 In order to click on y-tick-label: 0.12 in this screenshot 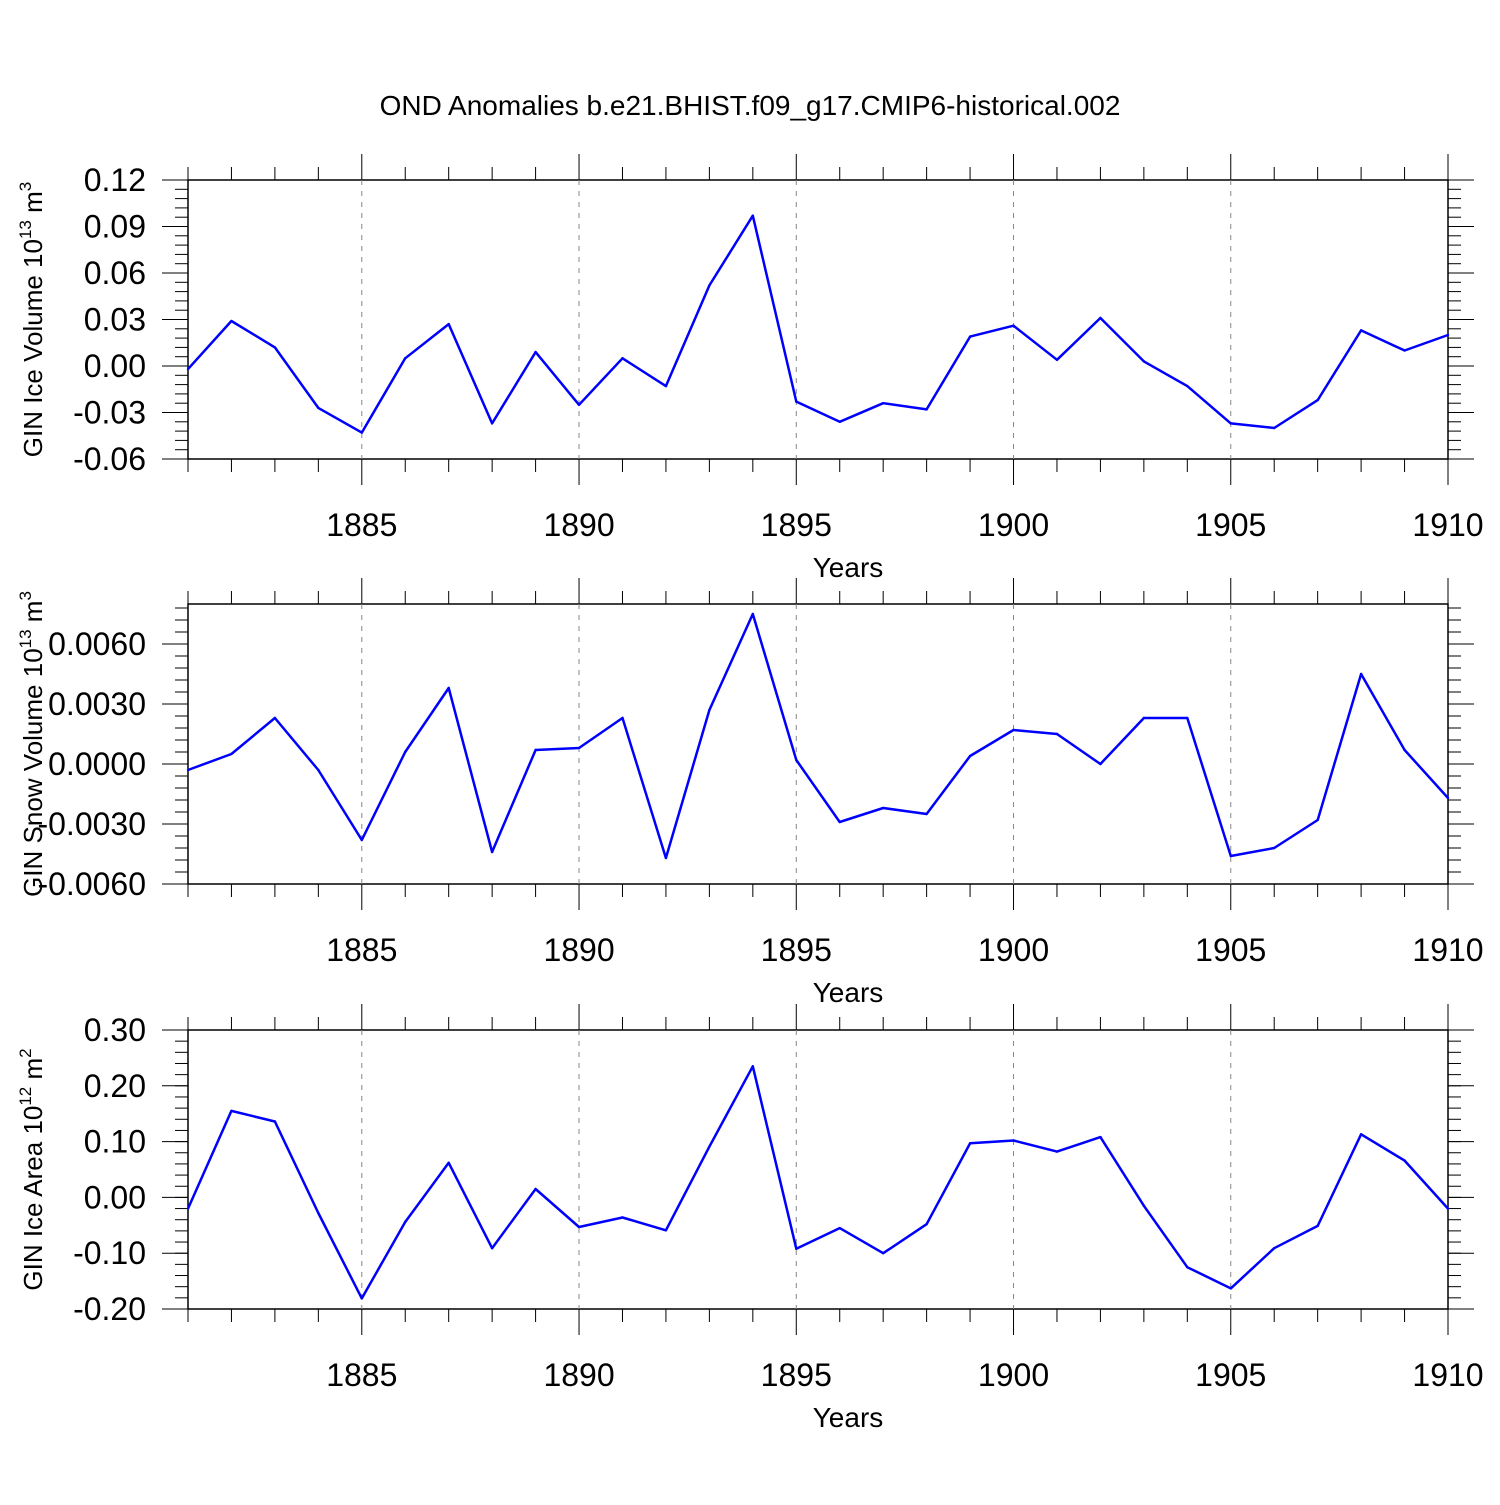, I will do `click(115, 180)`.